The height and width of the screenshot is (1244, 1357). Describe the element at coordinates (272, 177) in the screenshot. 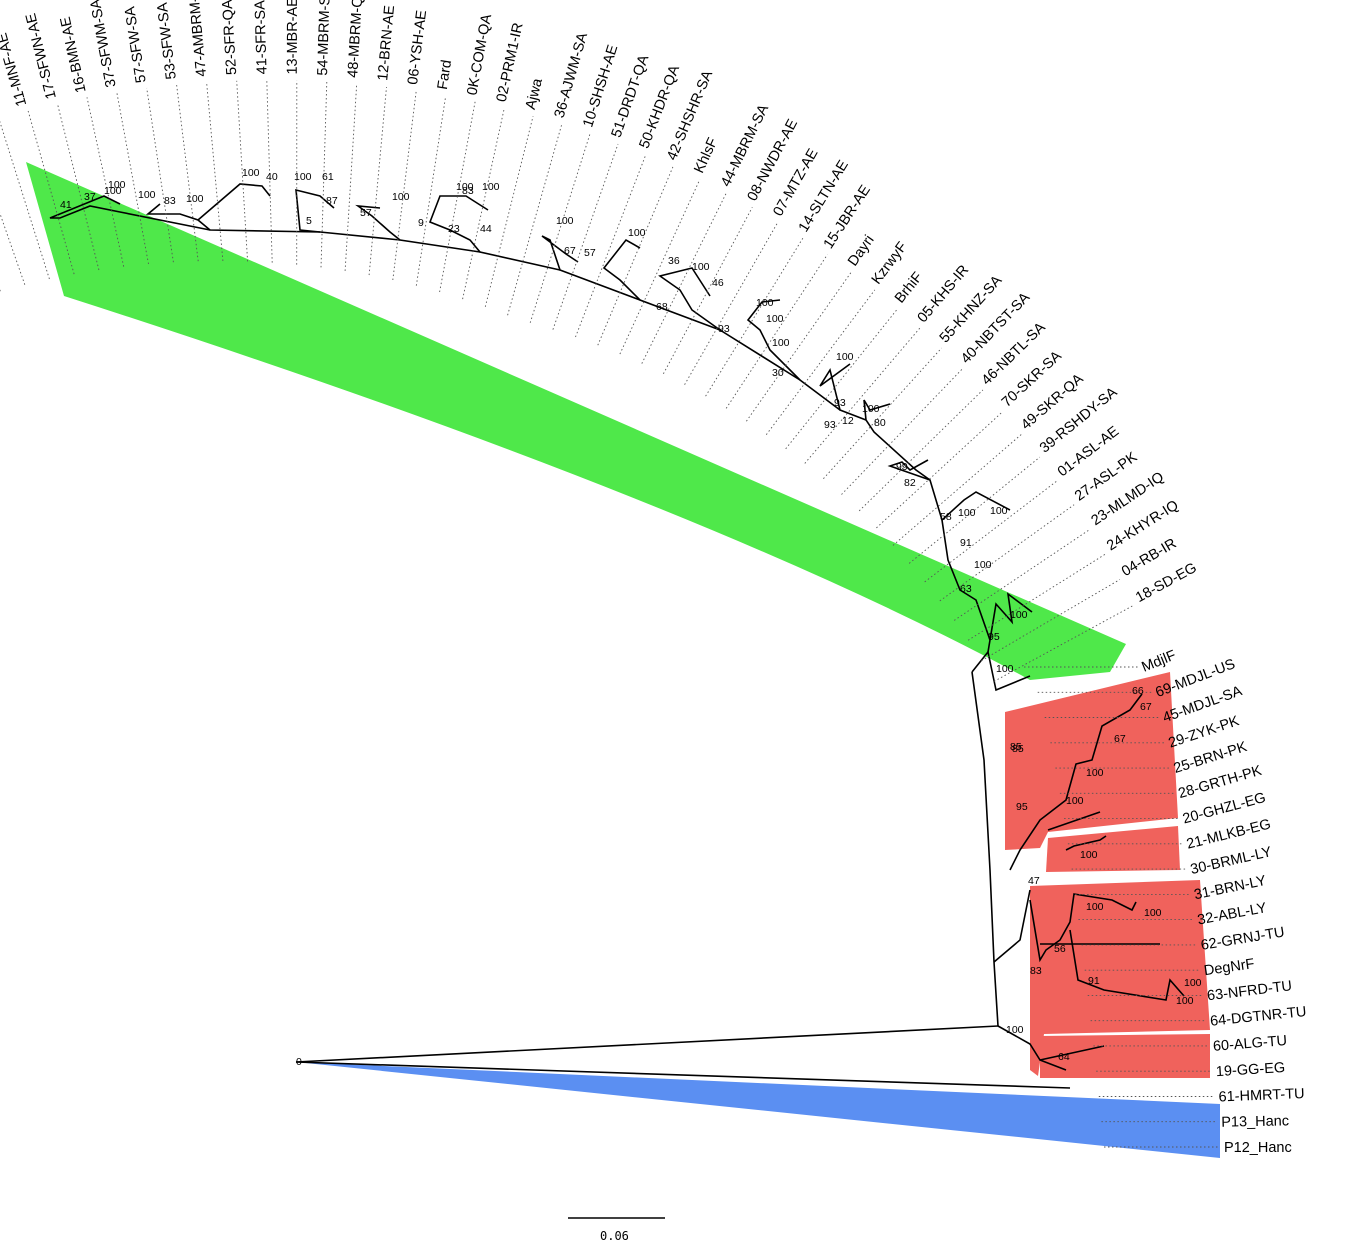

I see `support-value: 40` at that location.